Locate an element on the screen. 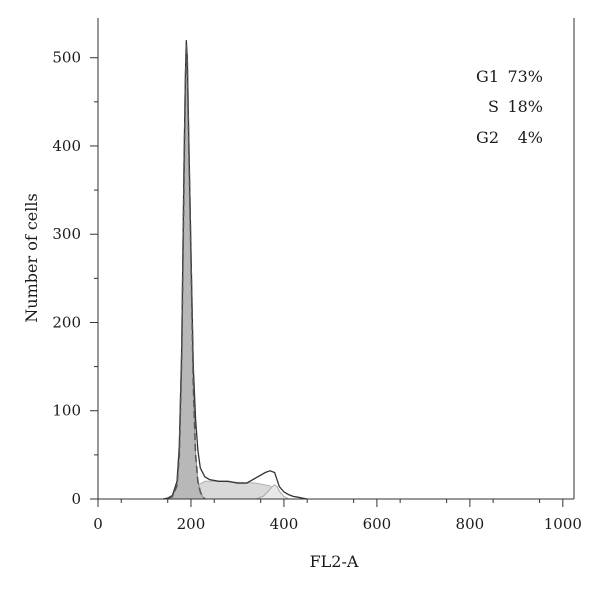 Image resolution: width=600 pixels, height=592 pixels. phase-label-g1: G1 is located at coordinates (487, 76).